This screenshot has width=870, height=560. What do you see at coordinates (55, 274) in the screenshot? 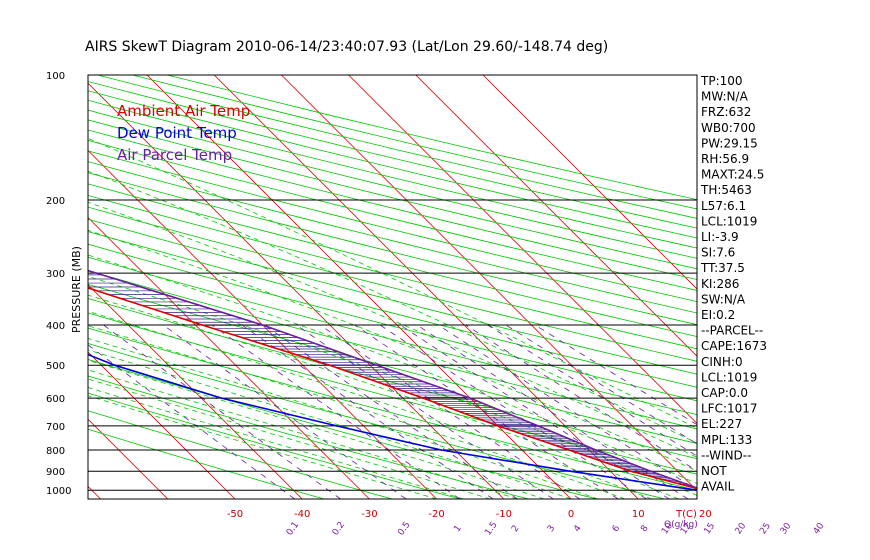
I see `pressure-tick-label: 300` at bounding box center [55, 274].